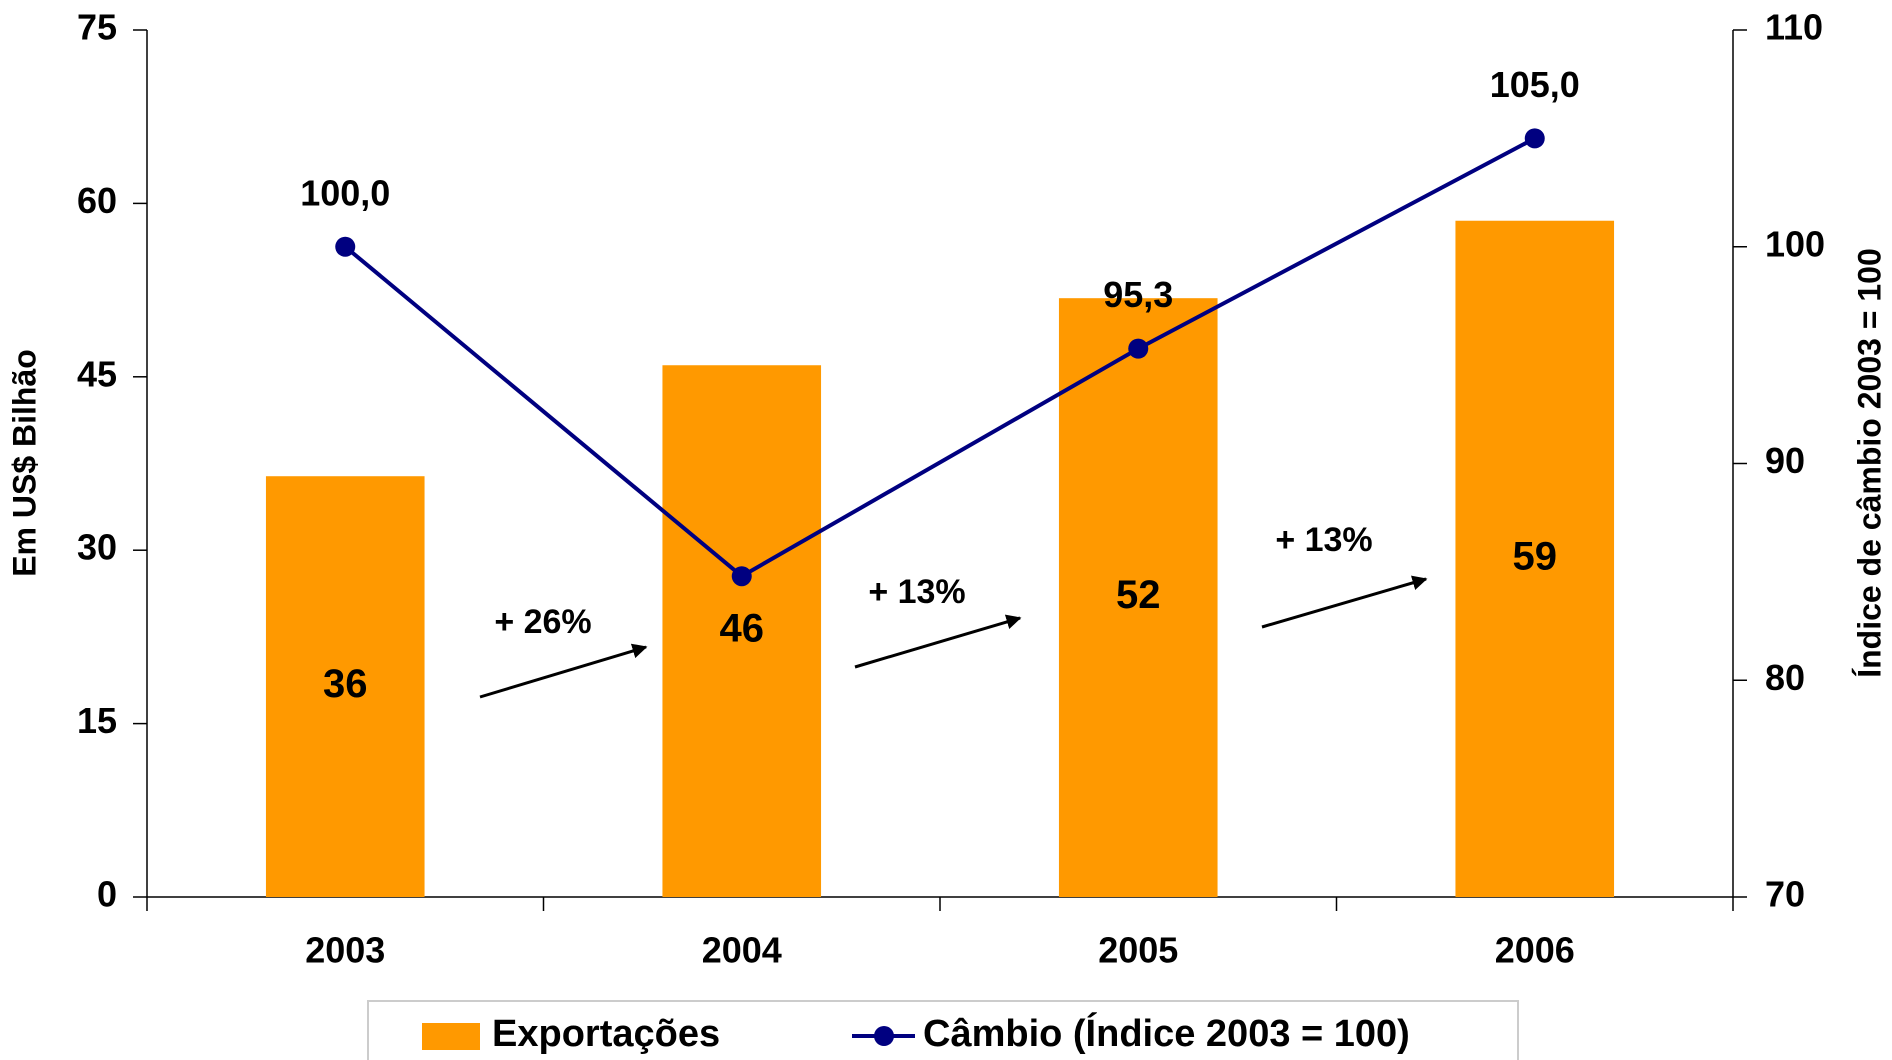 This screenshot has width=1892, height=1060. I want to click on x-tick-label: 2004, so click(742, 950).